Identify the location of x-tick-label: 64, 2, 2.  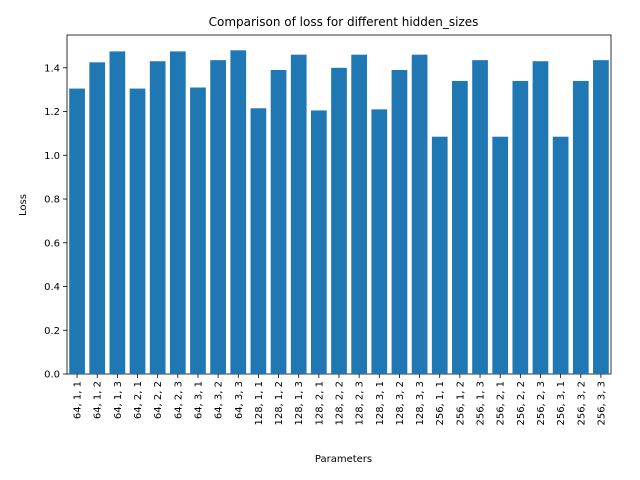
(158, 400).